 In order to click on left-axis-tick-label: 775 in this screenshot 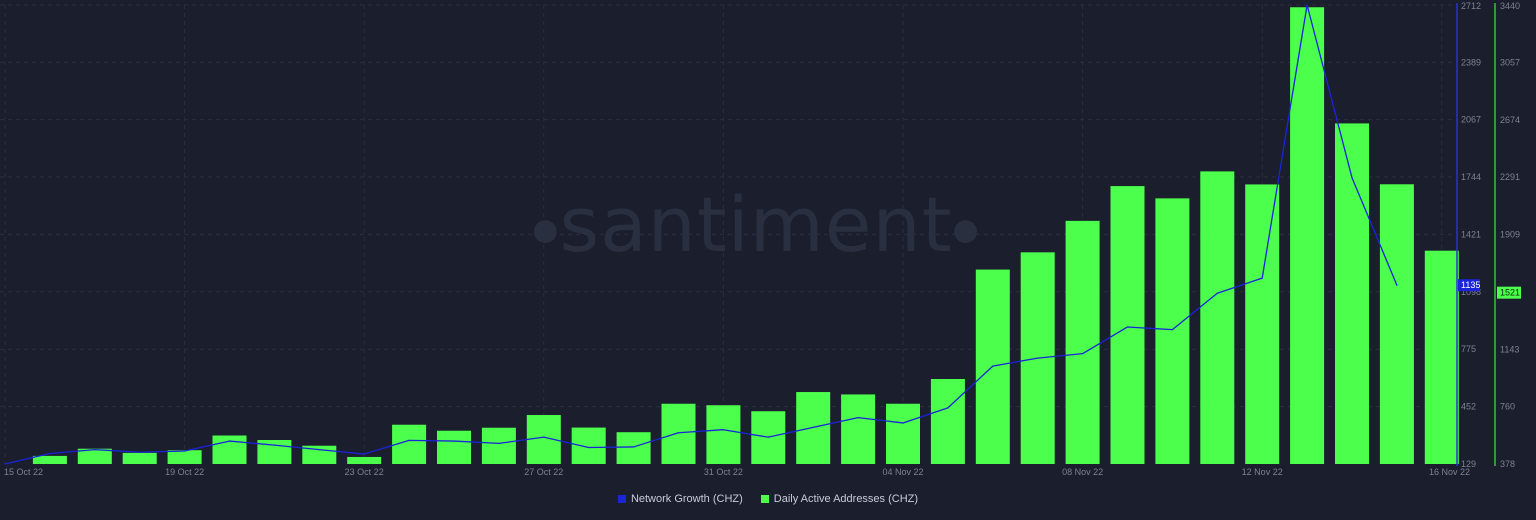, I will do `click(1468, 349)`.